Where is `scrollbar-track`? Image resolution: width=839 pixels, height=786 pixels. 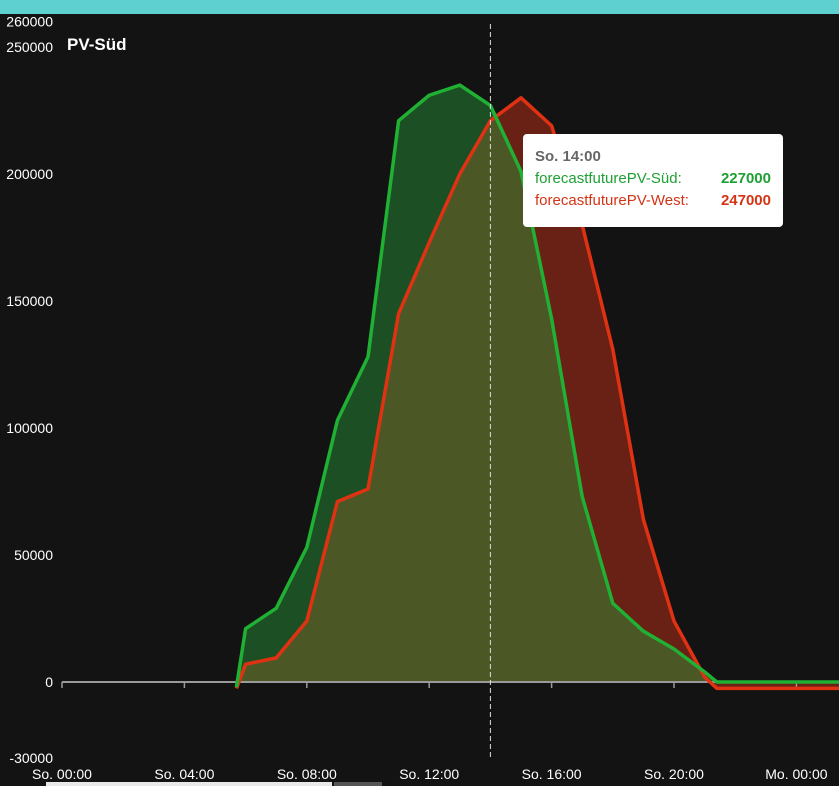 scrollbar-track is located at coordinates (358, 784).